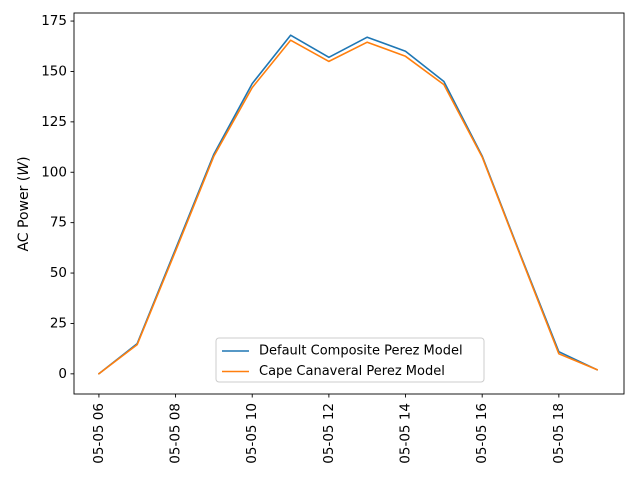 The width and height of the screenshot is (640, 480). I want to click on y-tick-label: 100, so click(54, 172).